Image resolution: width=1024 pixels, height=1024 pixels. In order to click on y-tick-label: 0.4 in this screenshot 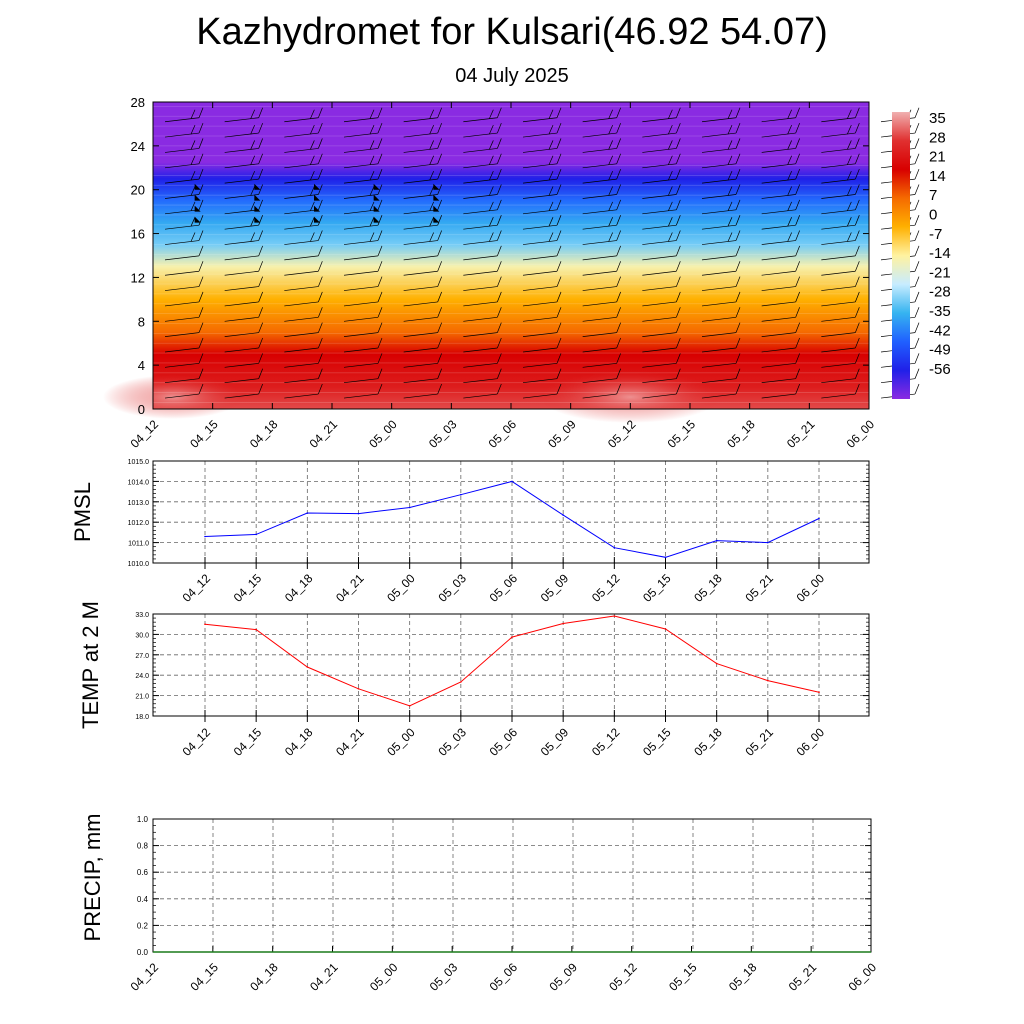, I will do `click(143, 899)`.